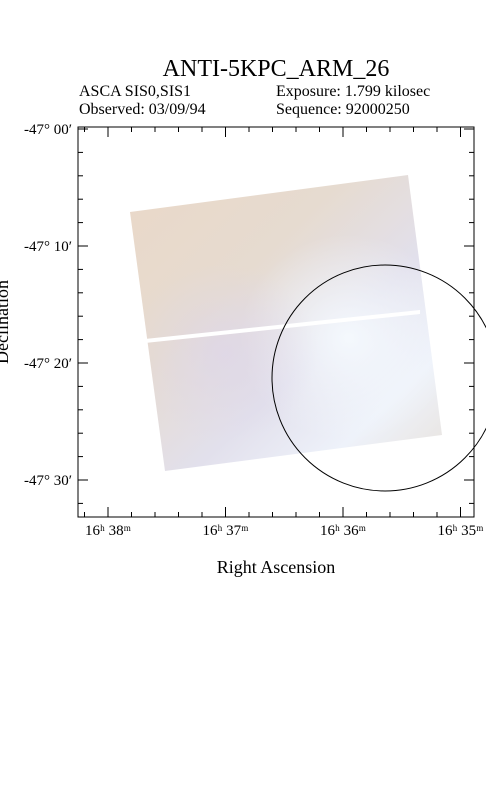  I want to click on instrument: ASCA SIS0,SIS1, so click(135, 91).